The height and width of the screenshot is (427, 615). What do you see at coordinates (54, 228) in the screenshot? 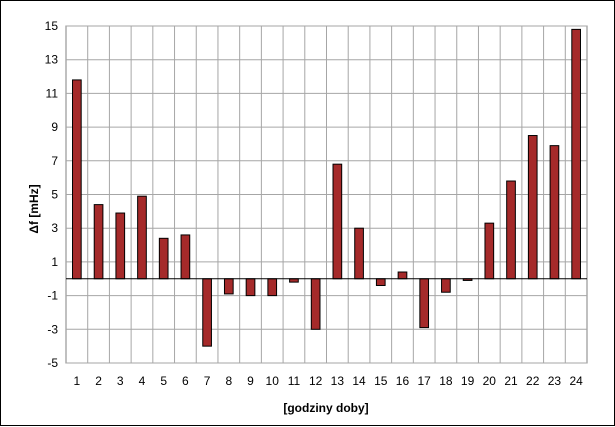
I see `y-tick-label: 3` at bounding box center [54, 228].